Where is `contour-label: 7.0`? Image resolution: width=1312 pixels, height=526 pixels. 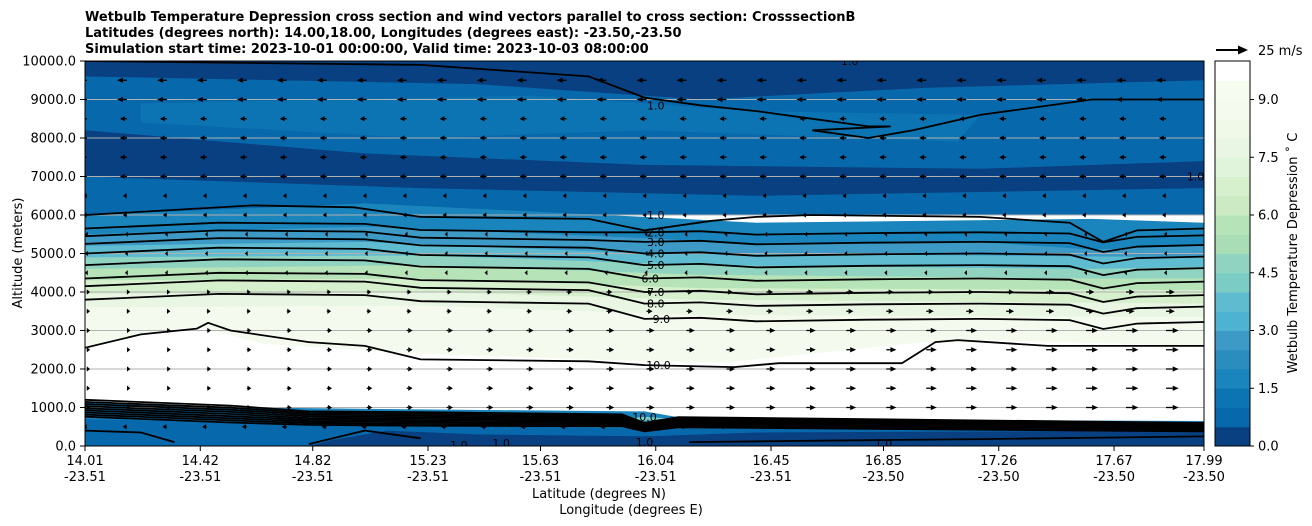 contour-label: 7.0 is located at coordinates (656, 292).